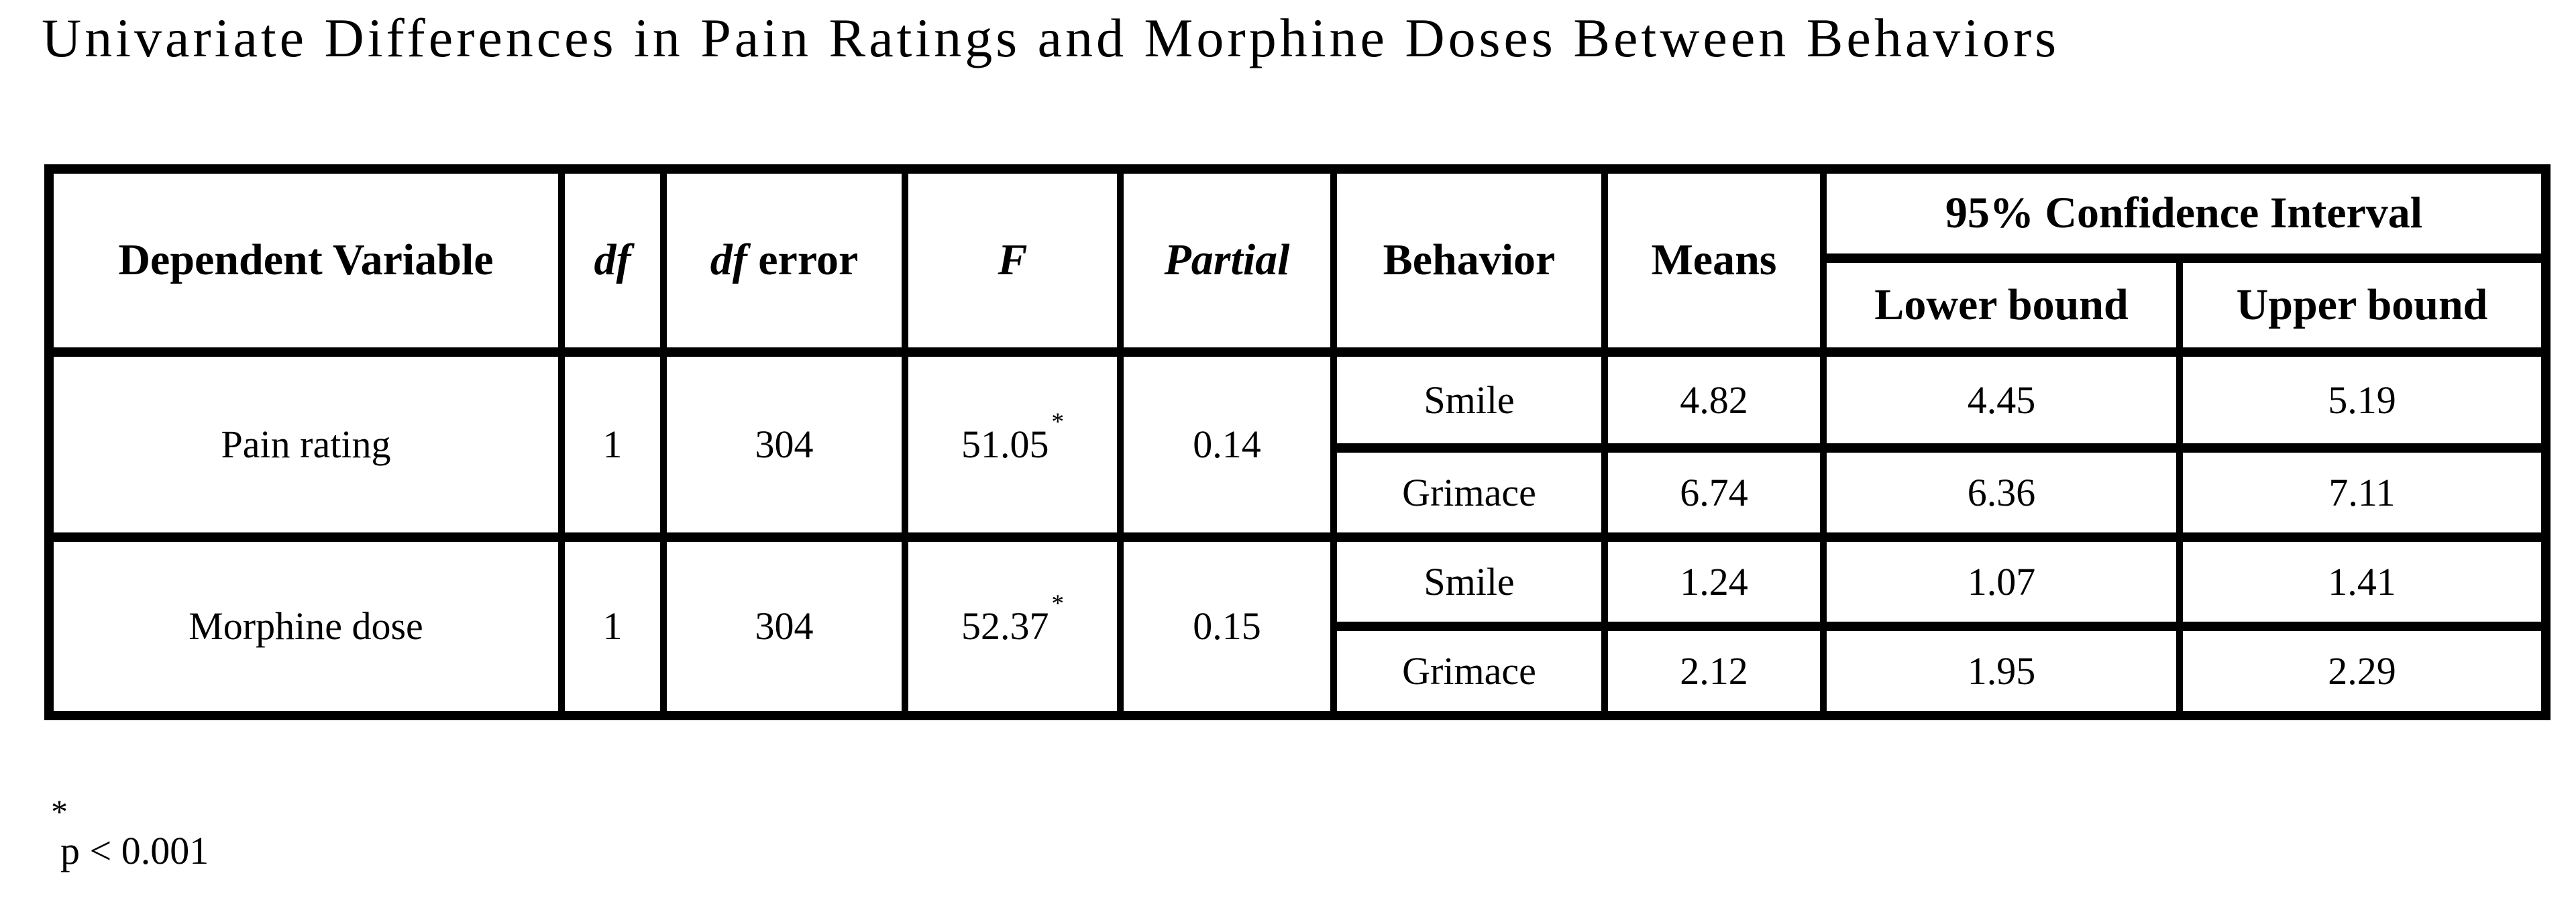 The height and width of the screenshot is (908, 2576). Describe the element at coordinates (2001, 305) in the screenshot. I see `col-header-lower-bound: Lower bound` at that location.